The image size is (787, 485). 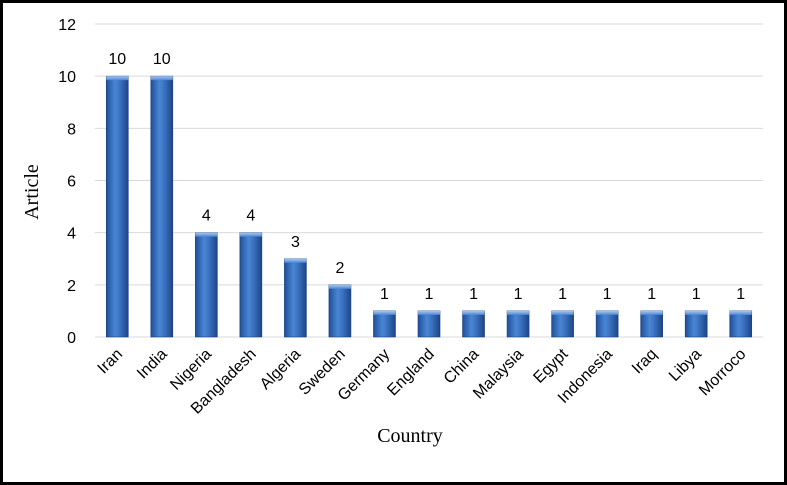 I want to click on y-tick-label: 8, so click(x=71, y=129).